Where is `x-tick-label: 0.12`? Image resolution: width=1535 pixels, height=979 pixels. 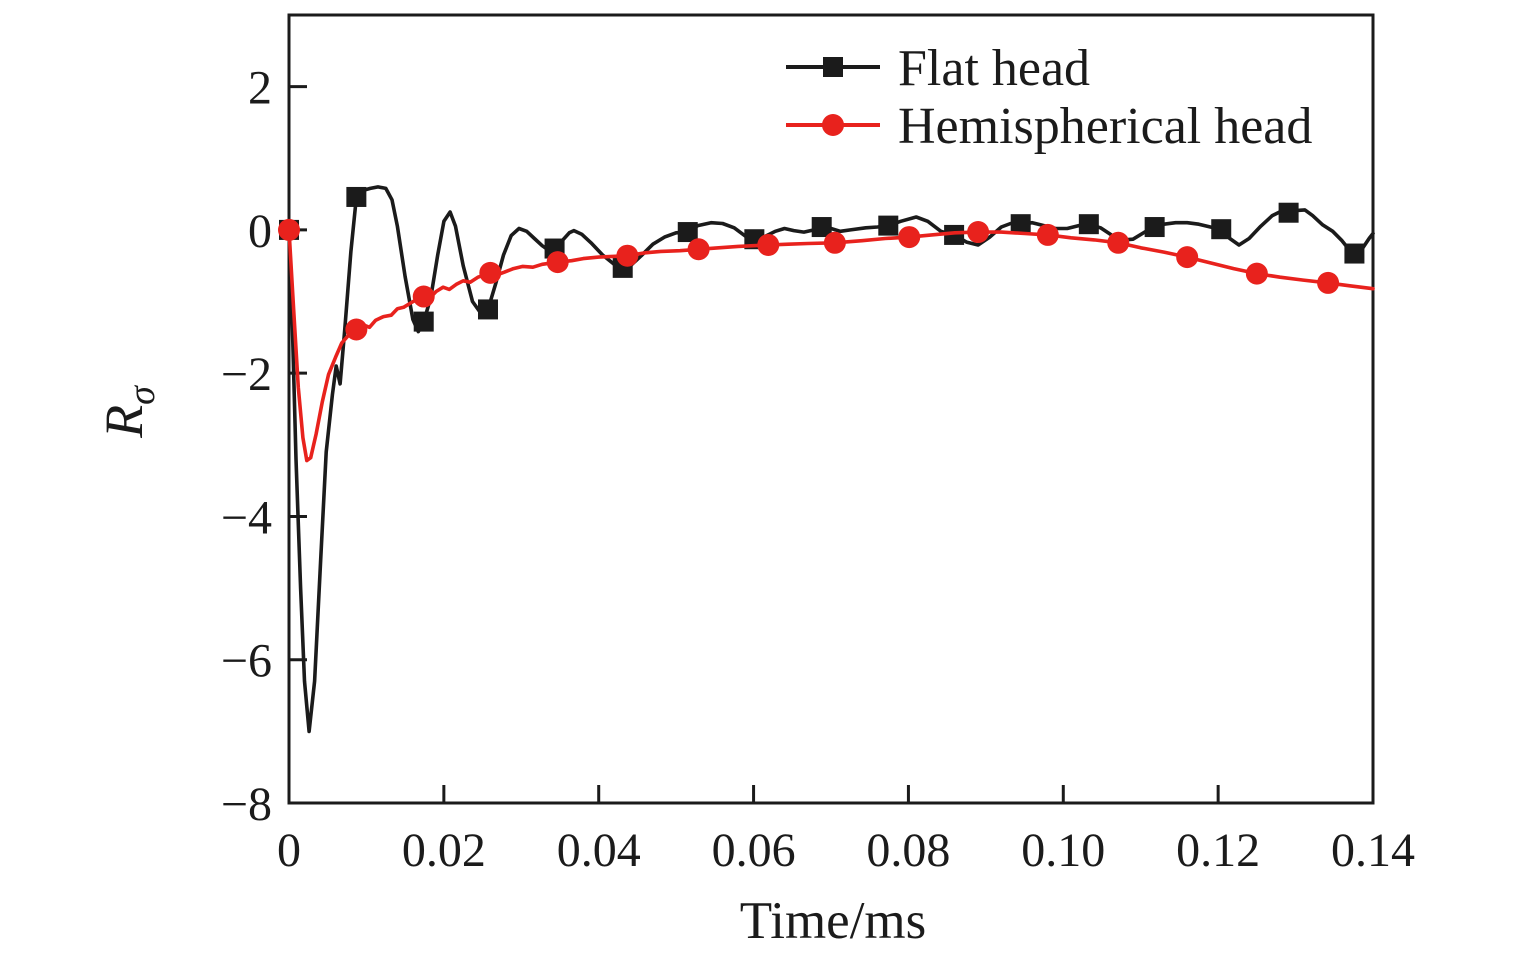
x-tick-label: 0.12 is located at coordinates (1218, 850).